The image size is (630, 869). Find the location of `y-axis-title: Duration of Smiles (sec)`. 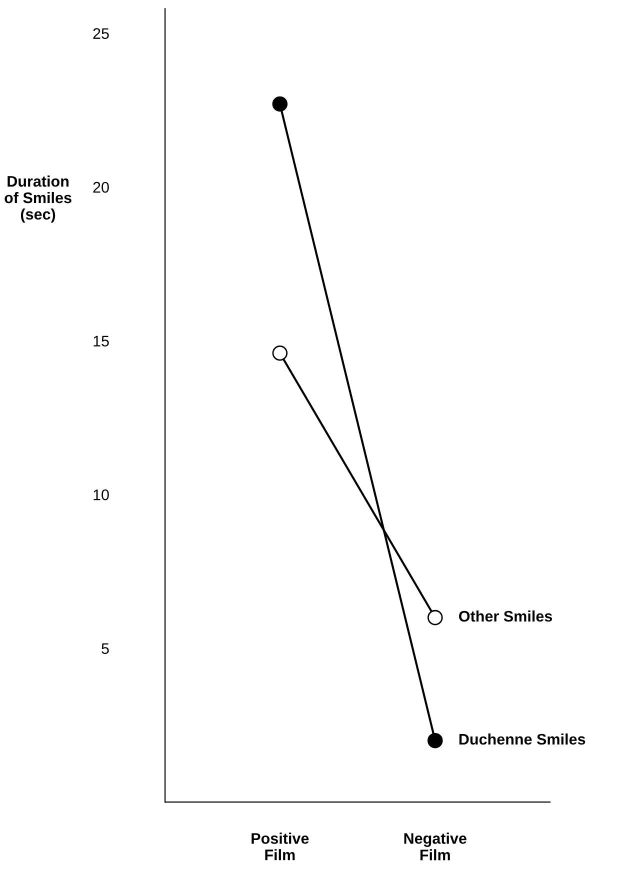

y-axis-title: Duration of Smiles (sec) is located at coordinates (38, 199).